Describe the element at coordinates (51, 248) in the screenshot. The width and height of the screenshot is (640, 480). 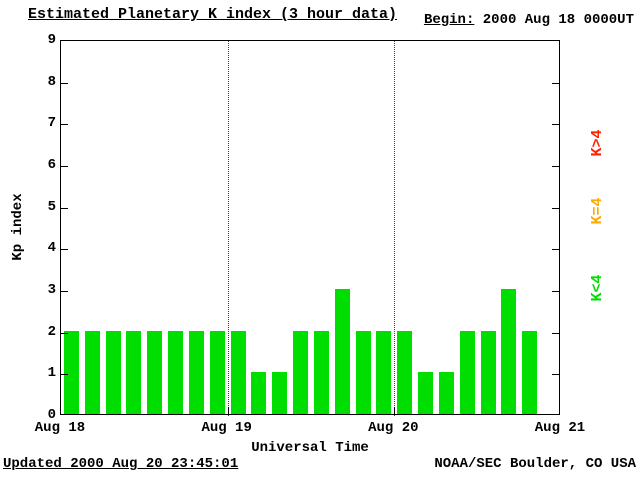
I see `y-tick-label: 4` at that location.